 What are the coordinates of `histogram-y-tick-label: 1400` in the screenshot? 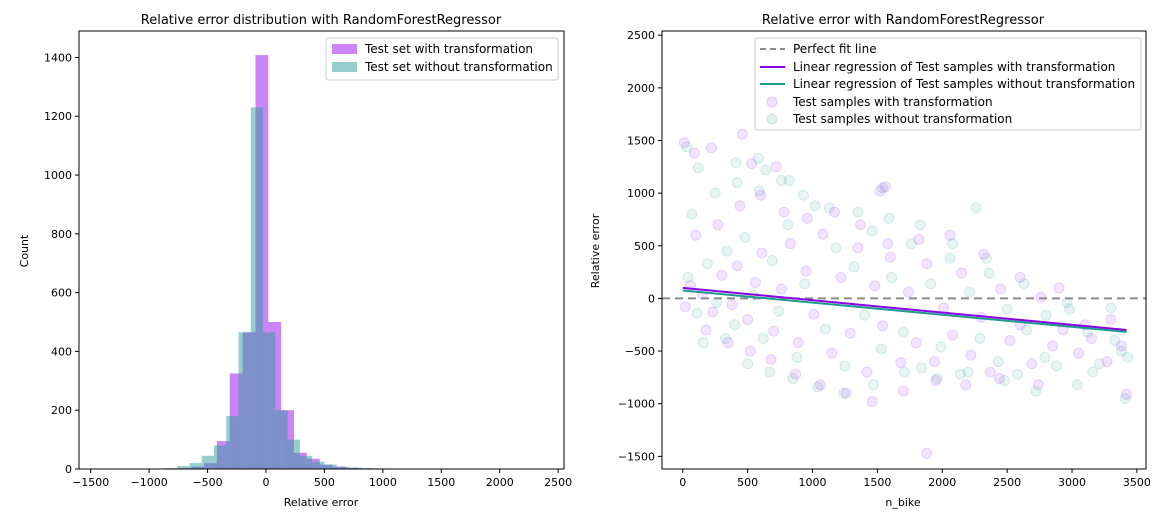 It's located at (58, 57).